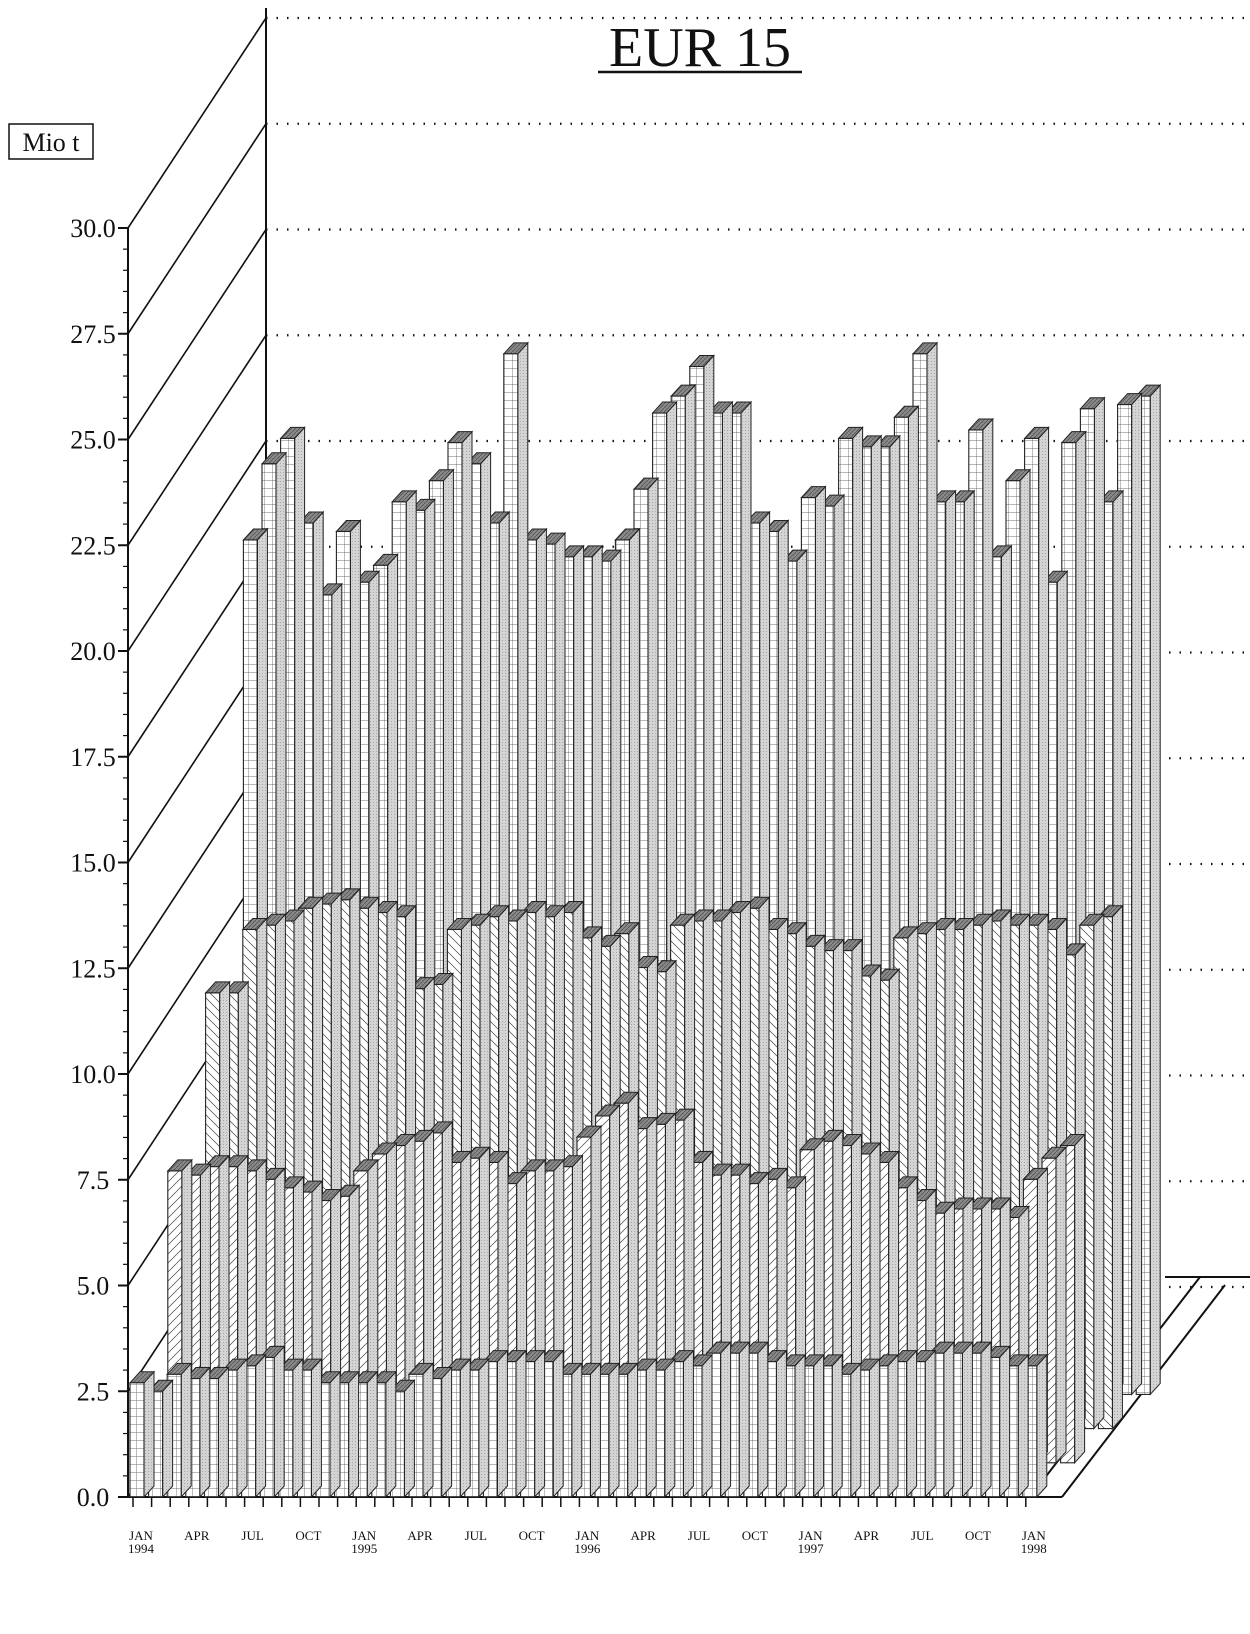  I want to click on y-tick-label: 17.5, so click(93, 757).